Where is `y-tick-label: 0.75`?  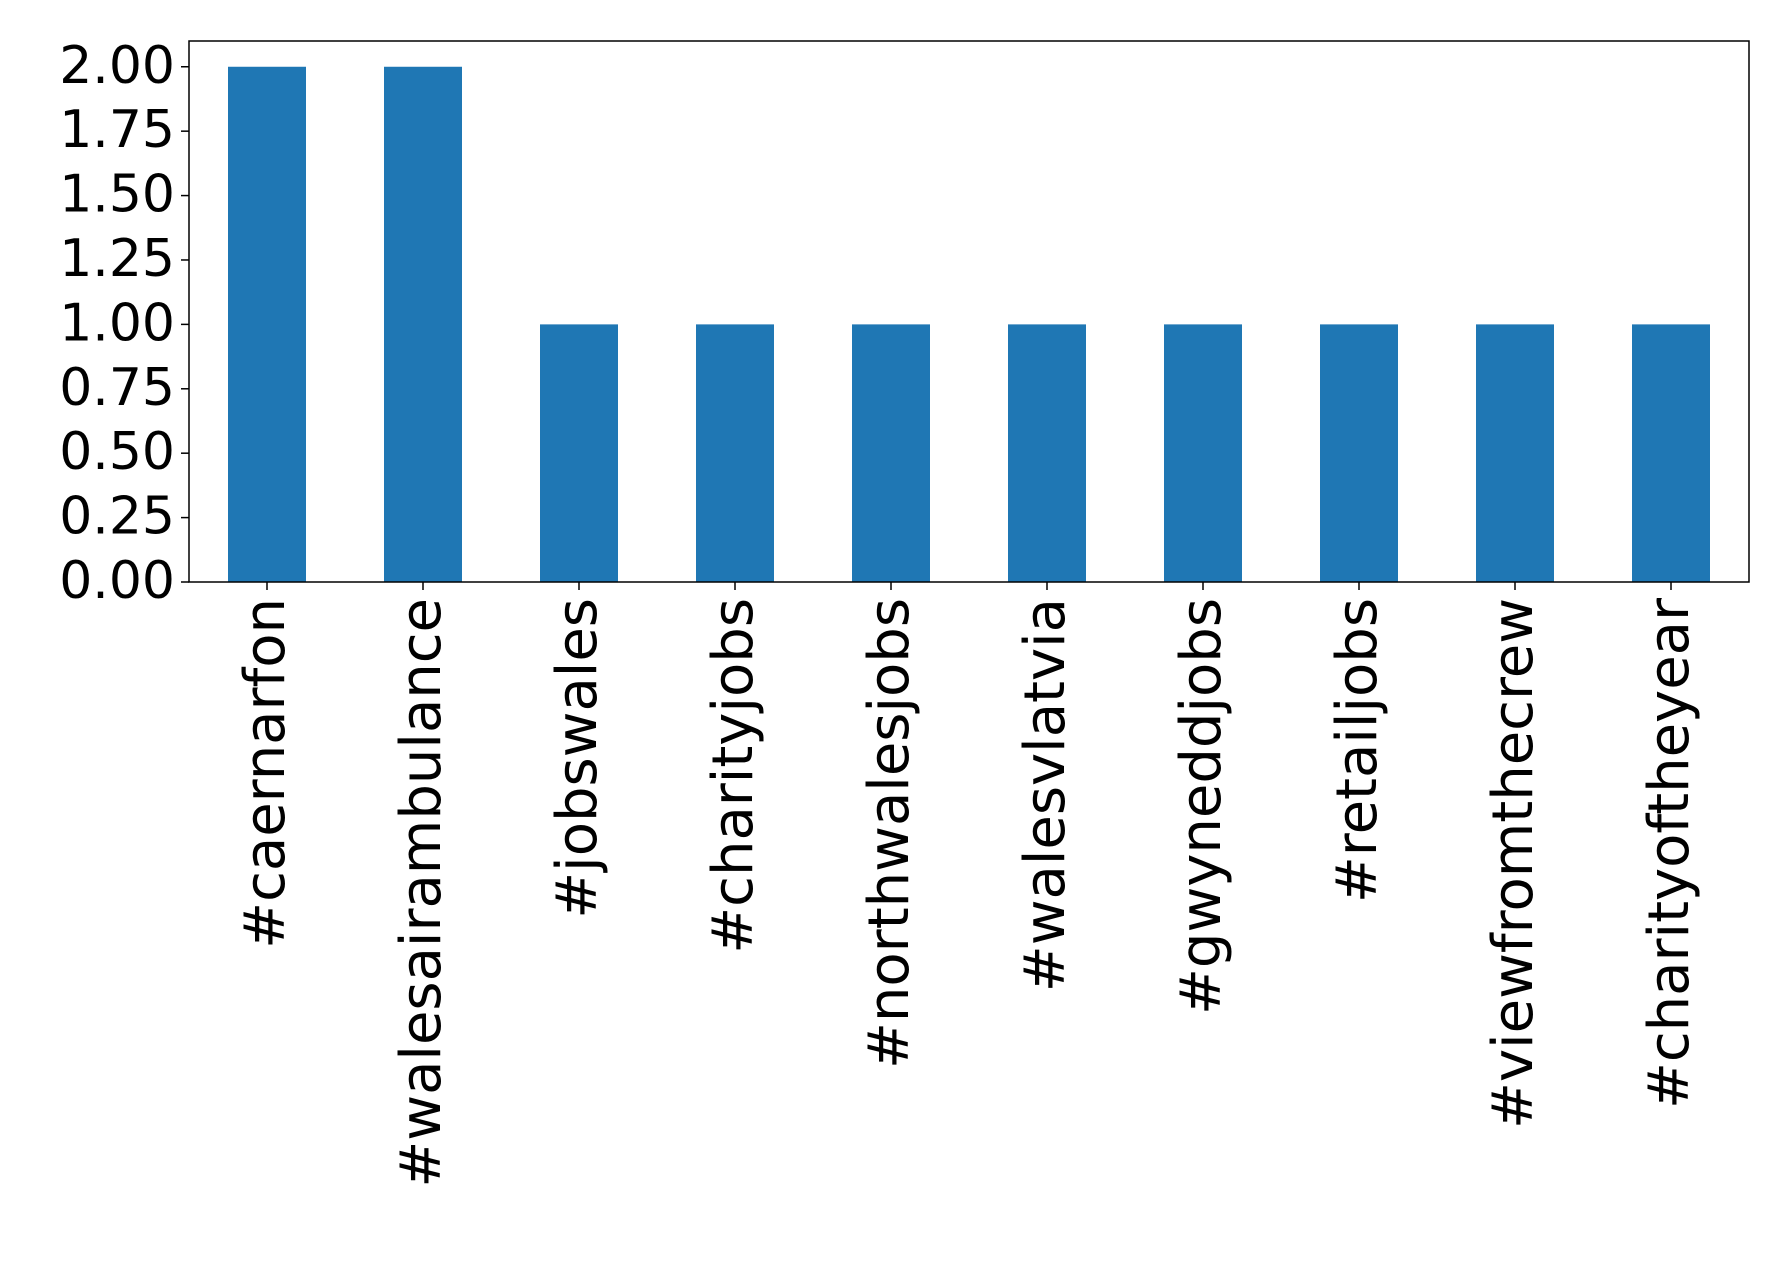 y-tick-label: 0.75 is located at coordinates (117, 388).